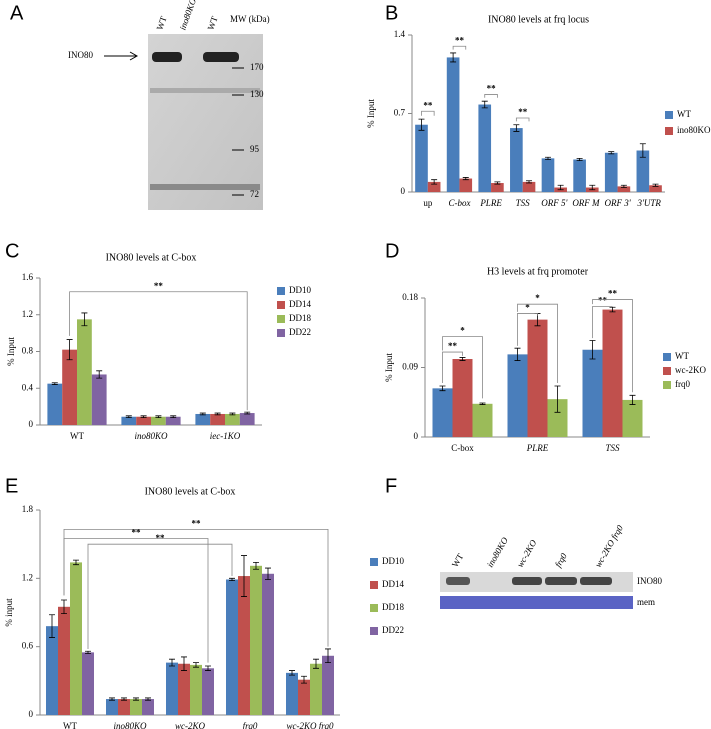 This screenshot has width=711, height=729. What do you see at coordinates (257, 94) in the screenshot?
I see `mw-label: 130` at bounding box center [257, 94].